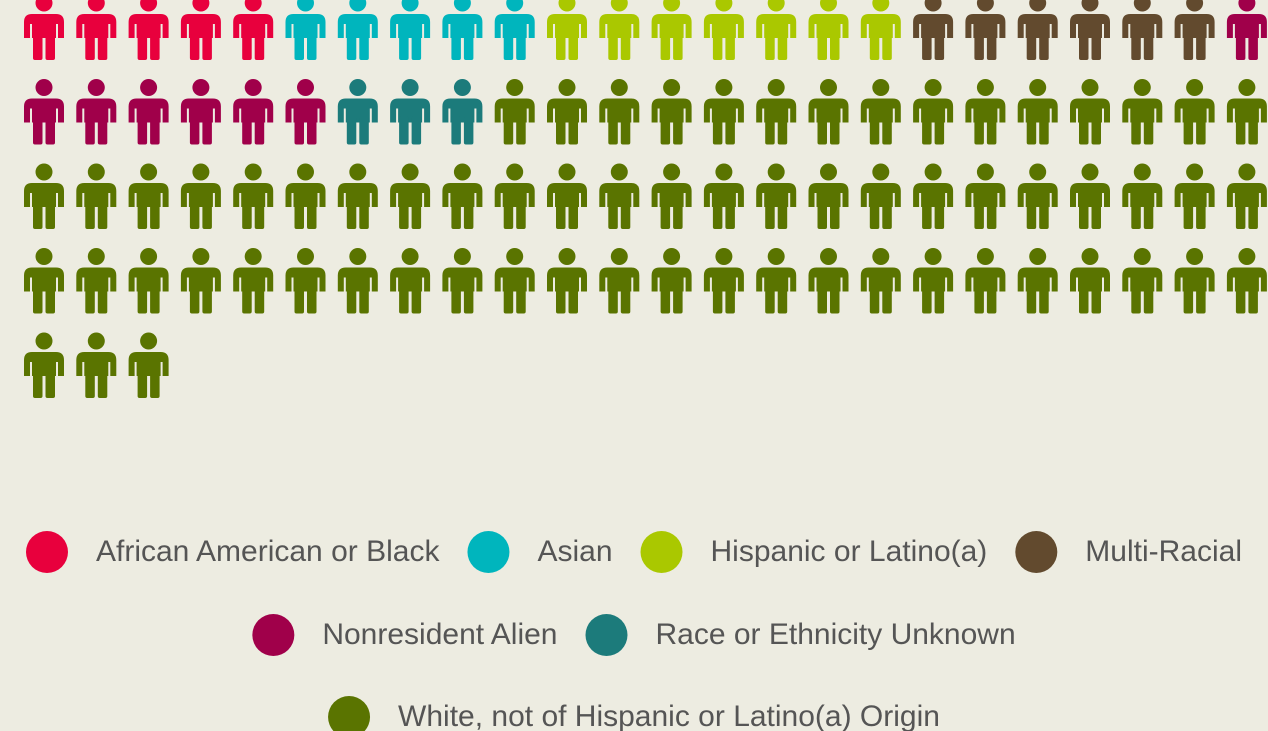 This screenshot has height=731, width=1268. I want to click on legend-item: Multi-Racial, so click(1128, 552).